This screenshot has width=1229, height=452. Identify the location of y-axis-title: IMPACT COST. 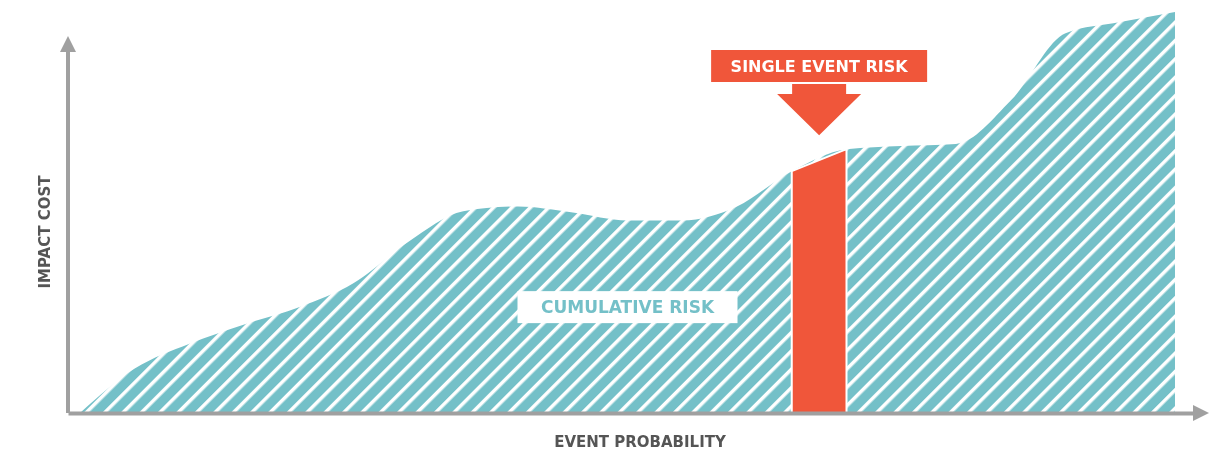
(45, 231).